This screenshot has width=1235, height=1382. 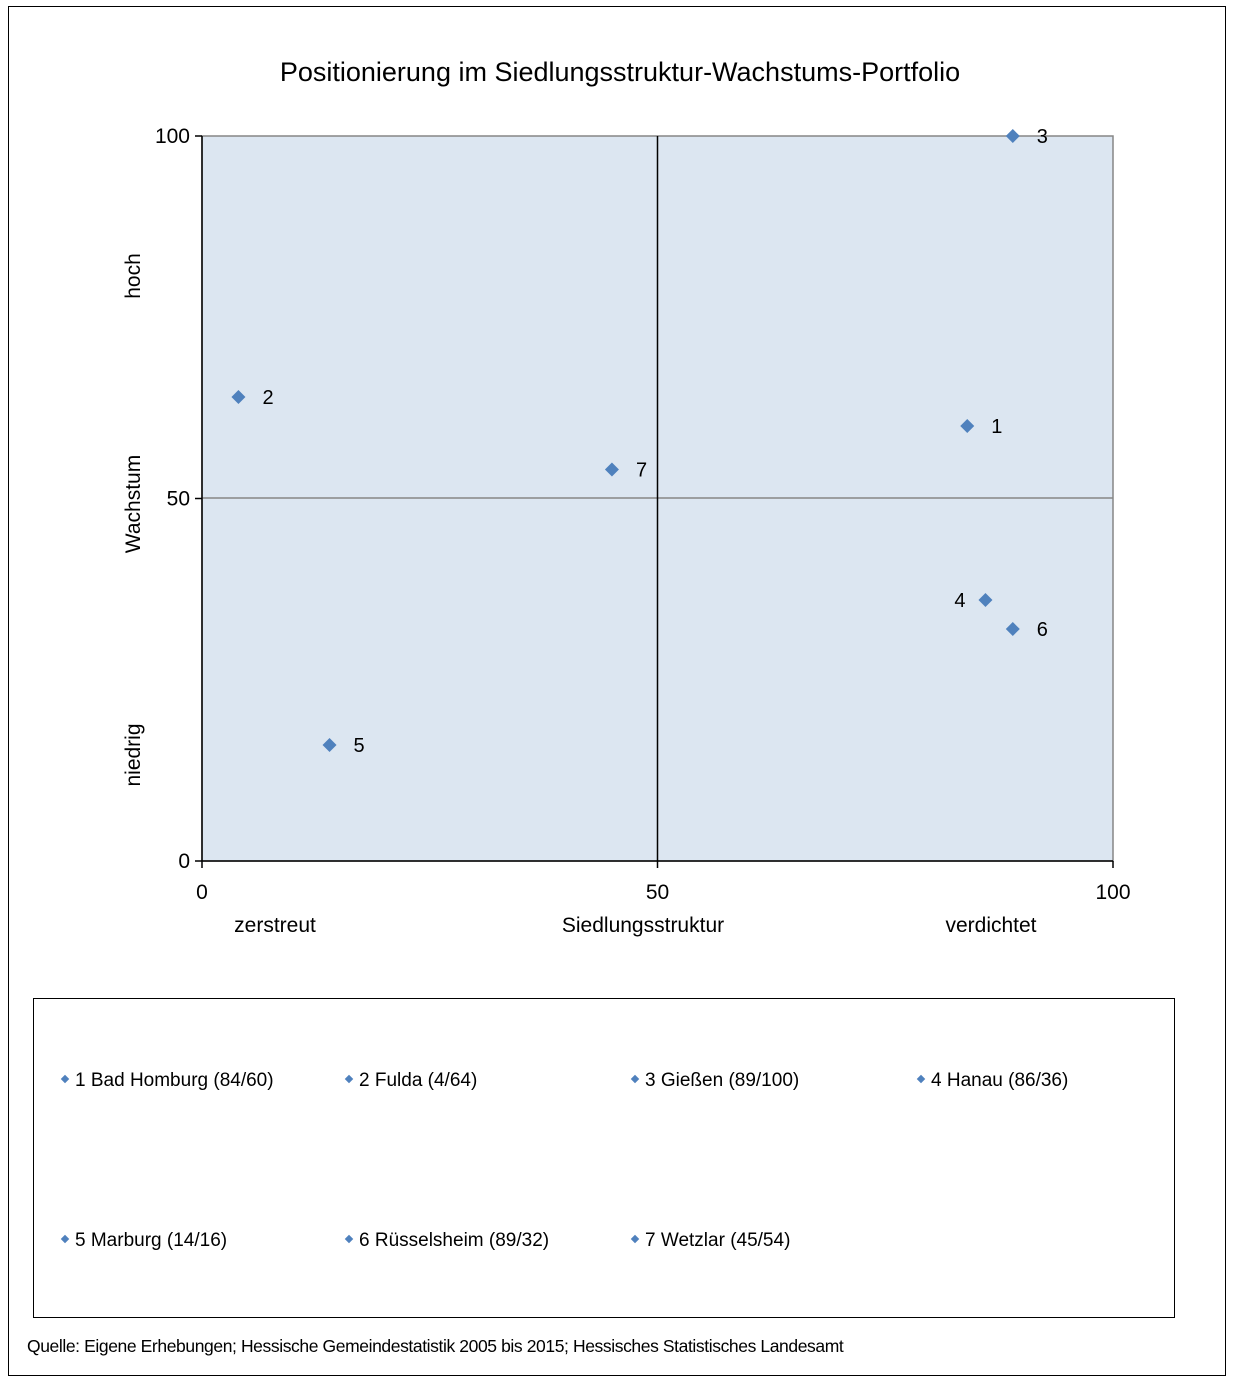 What do you see at coordinates (936, 1080) in the screenshot?
I see `legend-number: 4` at bounding box center [936, 1080].